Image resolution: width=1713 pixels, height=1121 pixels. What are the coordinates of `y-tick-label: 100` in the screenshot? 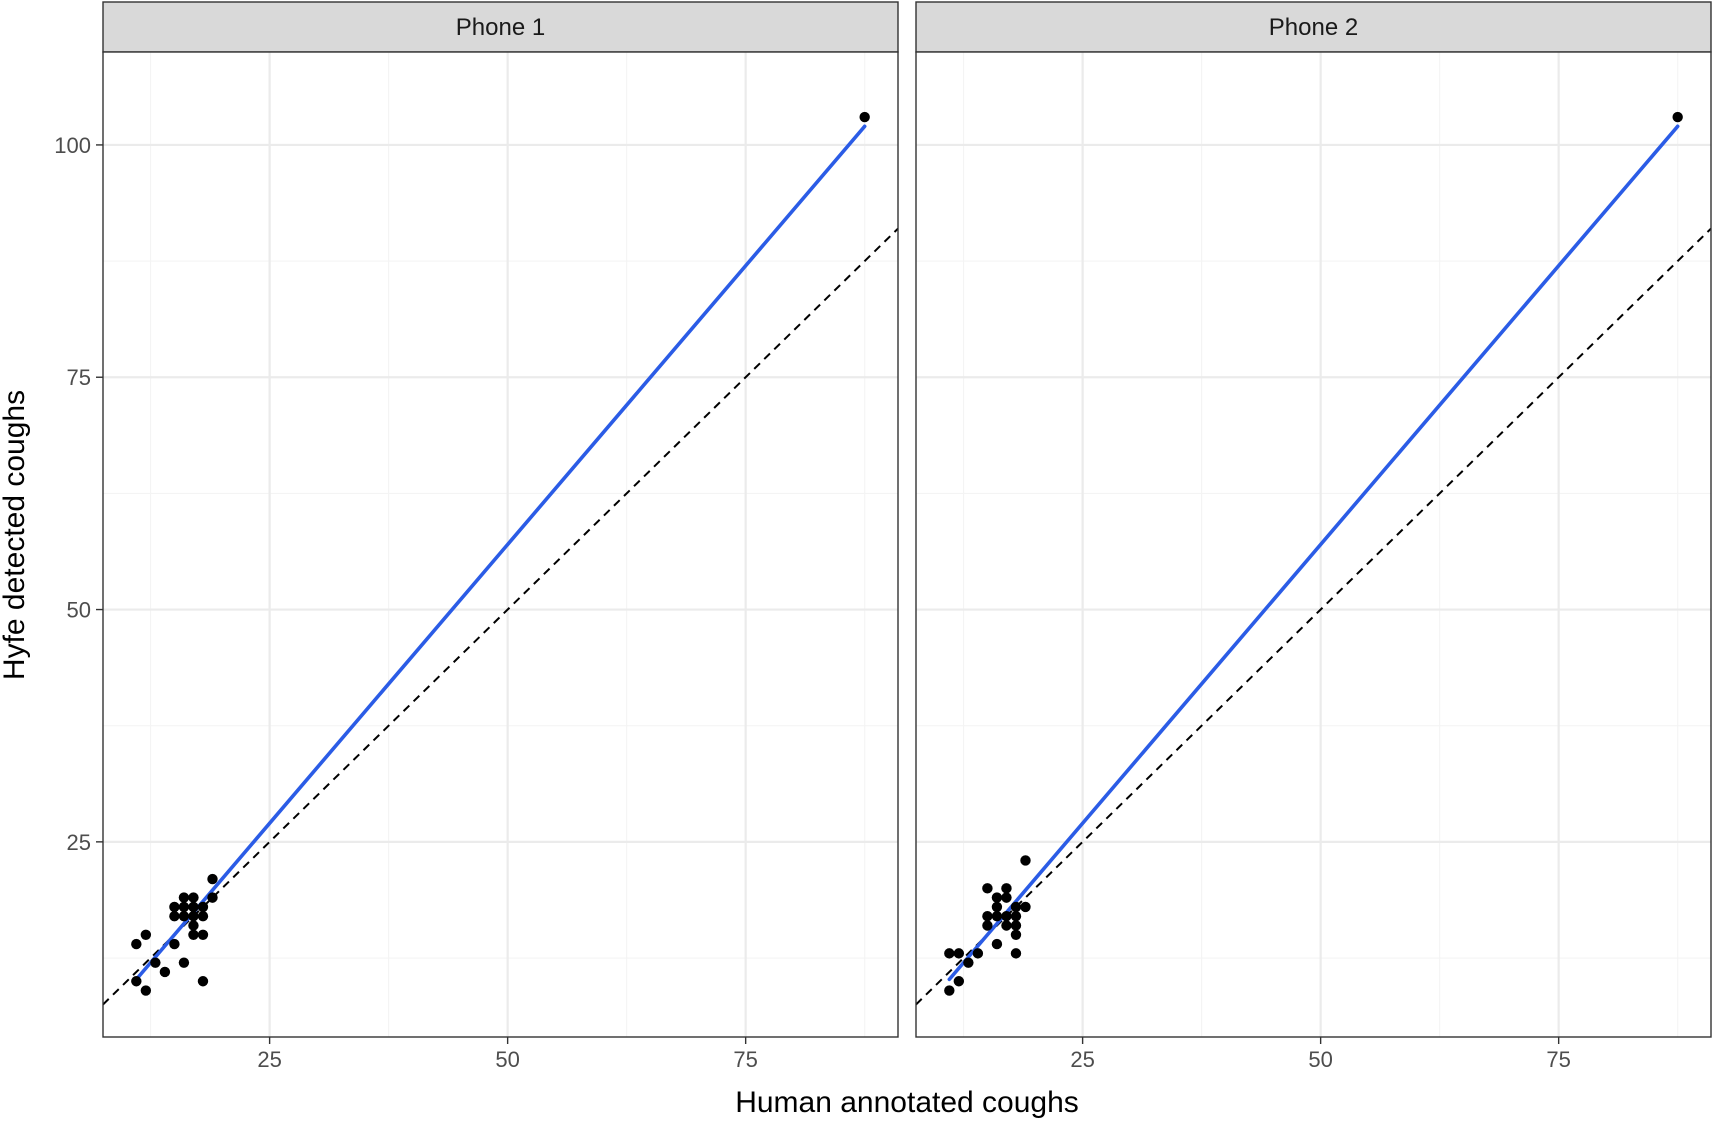 It's located at (72, 145).